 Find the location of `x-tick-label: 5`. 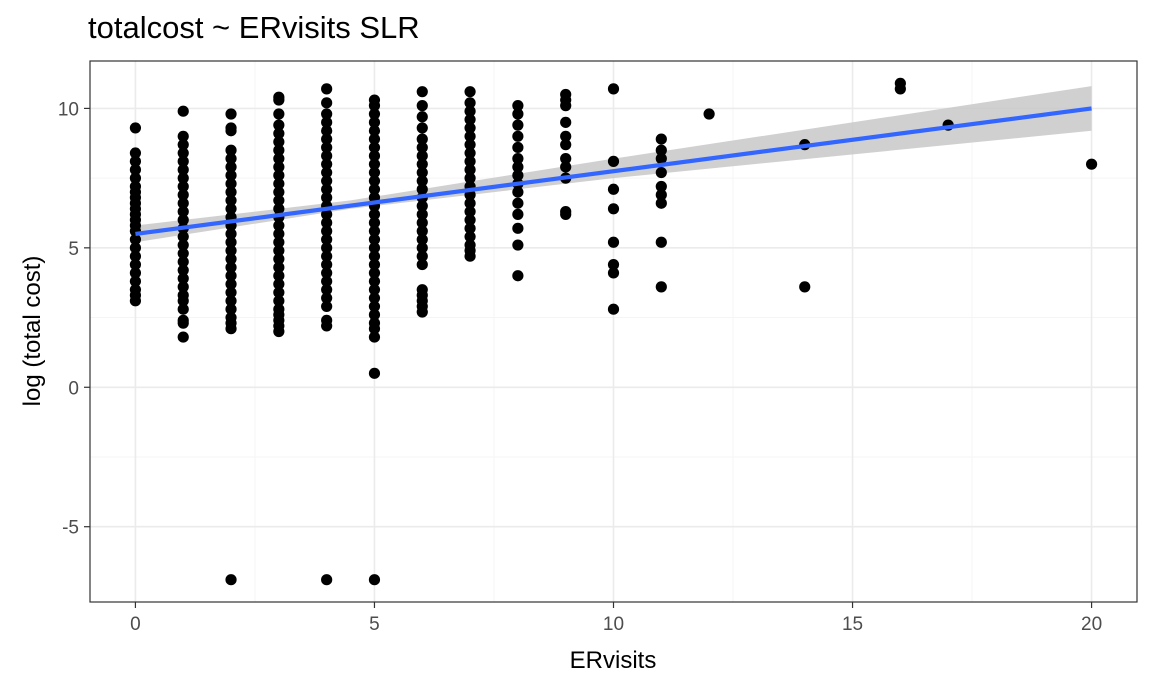

x-tick-label: 5 is located at coordinates (374, 624).